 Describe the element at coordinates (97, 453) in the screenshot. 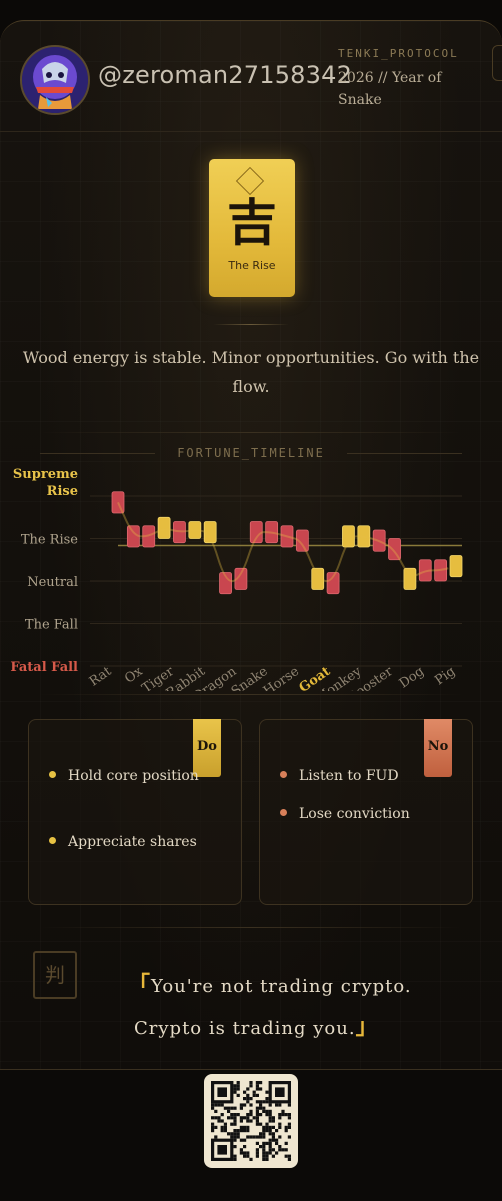

I see `chart-title-line-left` at that location.